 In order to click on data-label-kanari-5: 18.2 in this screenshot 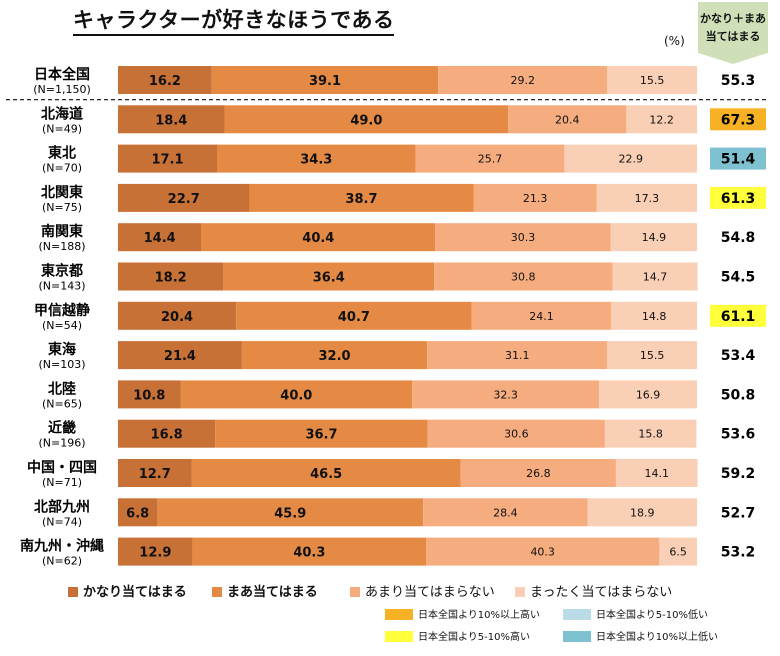, I will do `click(171, 278)`.